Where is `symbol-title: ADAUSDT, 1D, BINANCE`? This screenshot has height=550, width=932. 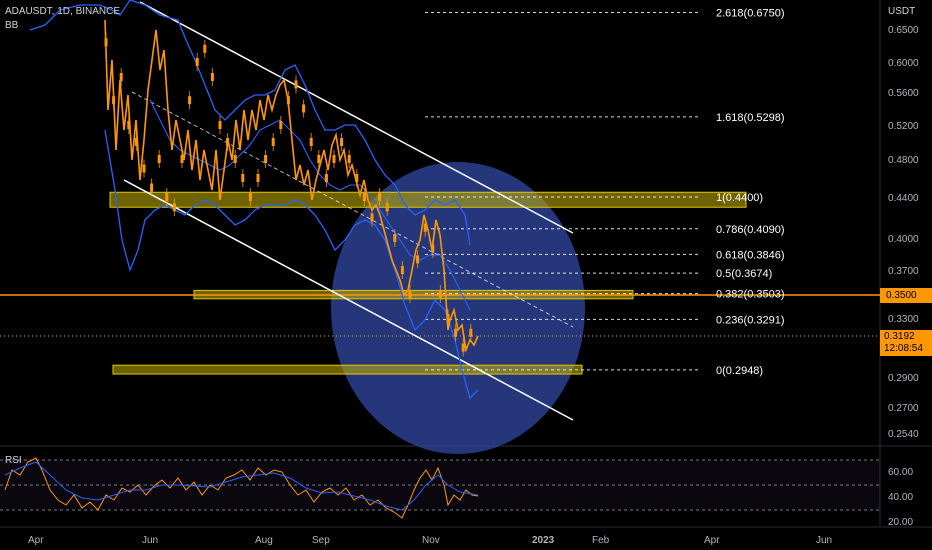
symbol-title: ADAUSDT, 1D, BINANCE is located at coordinates (63, 11).